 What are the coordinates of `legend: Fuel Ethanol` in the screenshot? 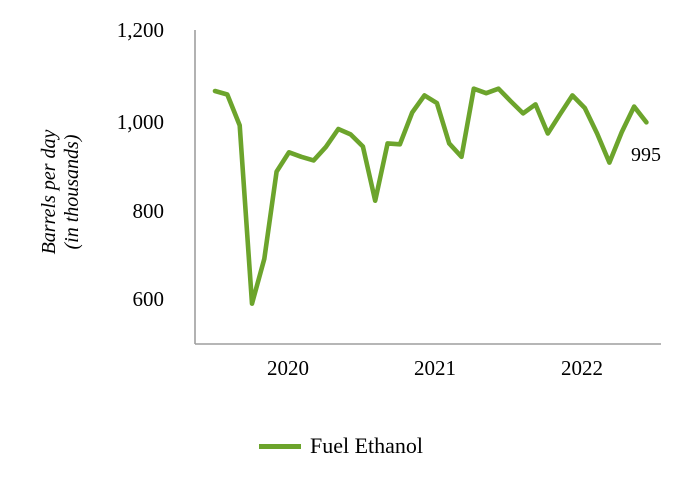 It's located at (341, 446).